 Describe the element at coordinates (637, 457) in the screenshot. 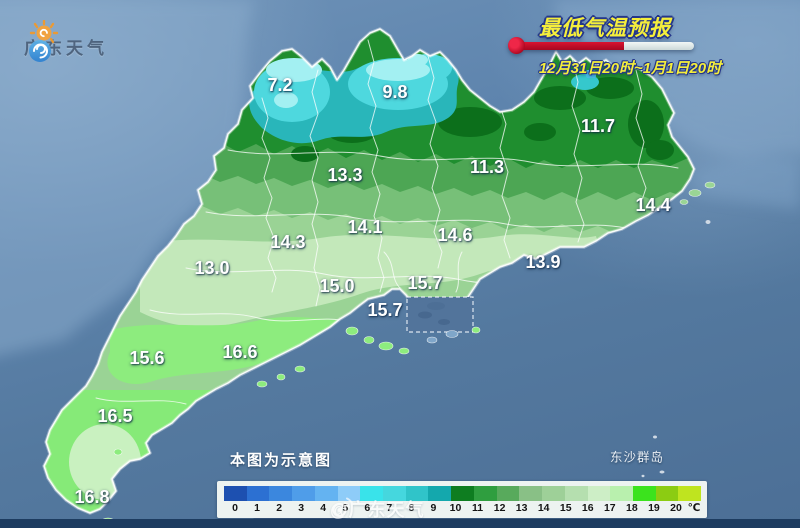

I see `dongsha-islands-label: 东沙群岛` at that location.